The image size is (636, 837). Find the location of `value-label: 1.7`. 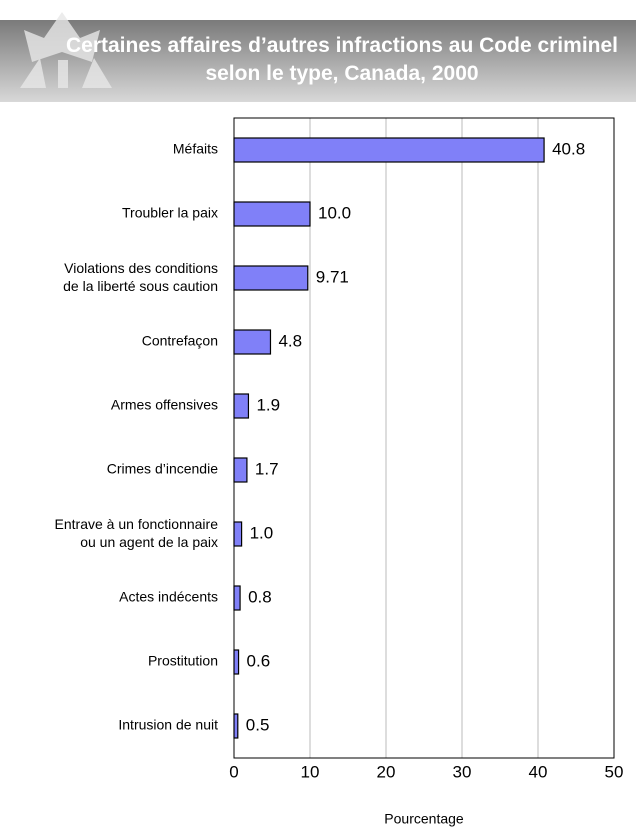

value-label: 1.7 is located at coordinates (267, 468).